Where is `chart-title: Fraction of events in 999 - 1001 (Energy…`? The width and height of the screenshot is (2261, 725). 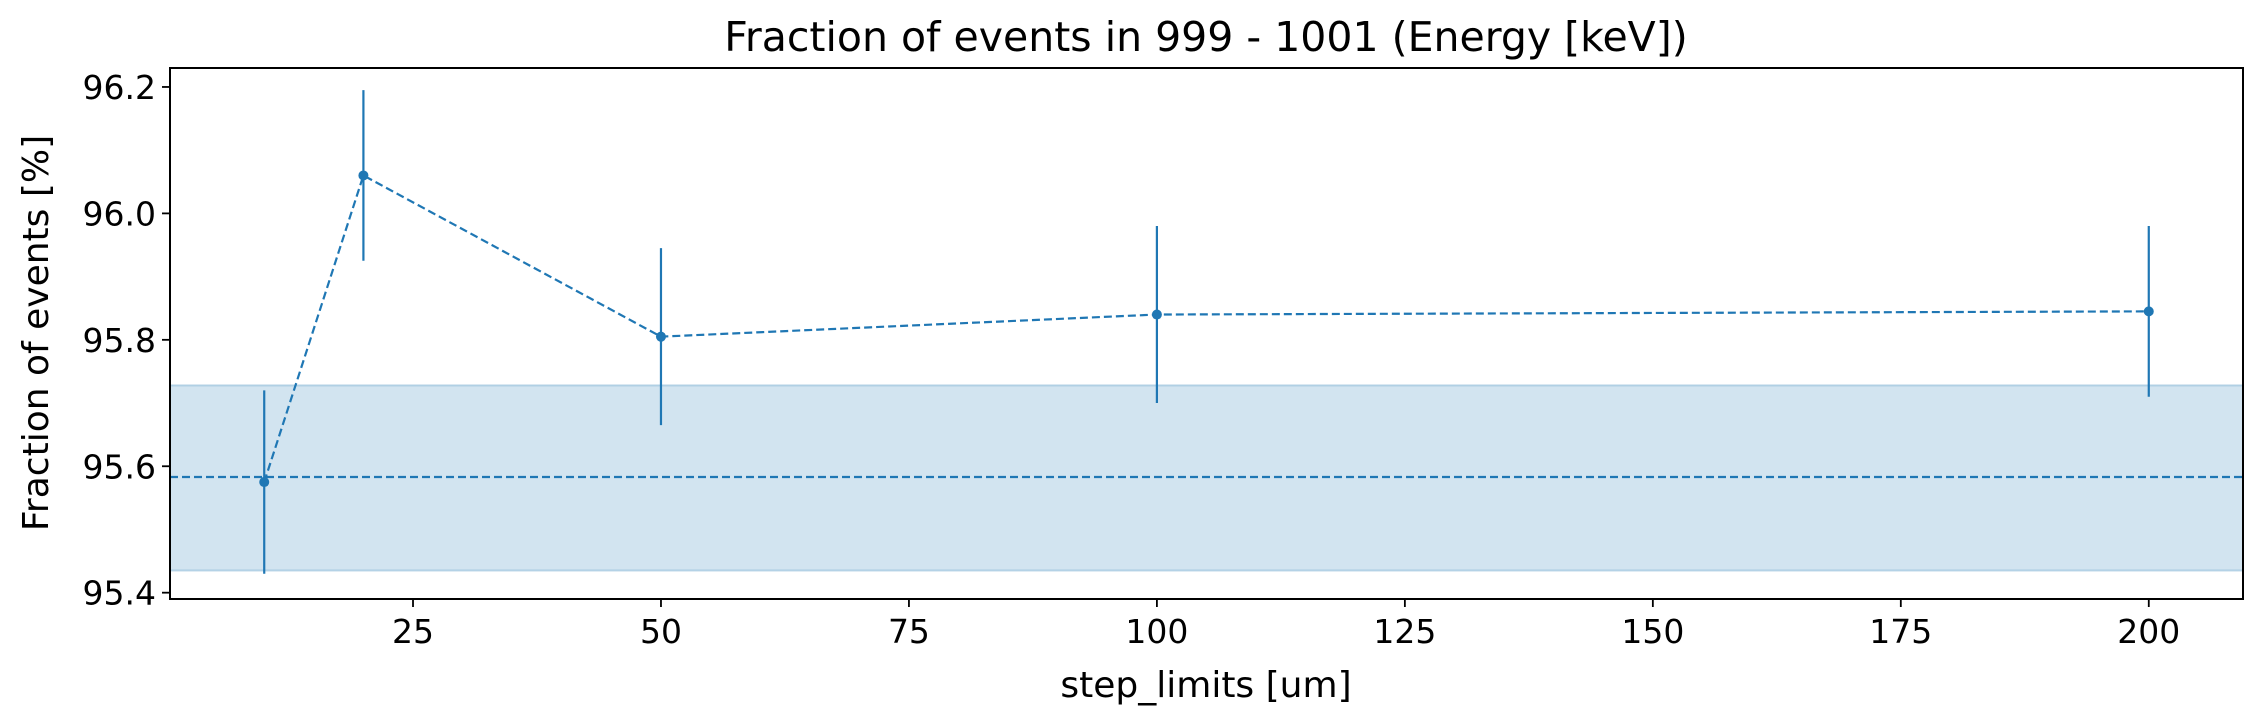
chart-title: Fraction of events in 999 - 1001 (Energy… is located at coordinates (1205, 37).